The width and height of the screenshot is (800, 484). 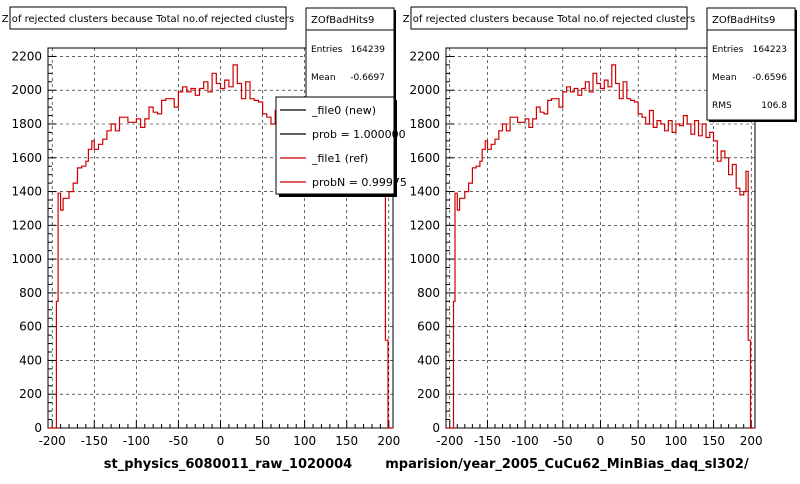 What do you see at coordinates (367, 78) in the screenshot?
I see `stats-row-value: -0.6697` at bounding box center [367, 78].